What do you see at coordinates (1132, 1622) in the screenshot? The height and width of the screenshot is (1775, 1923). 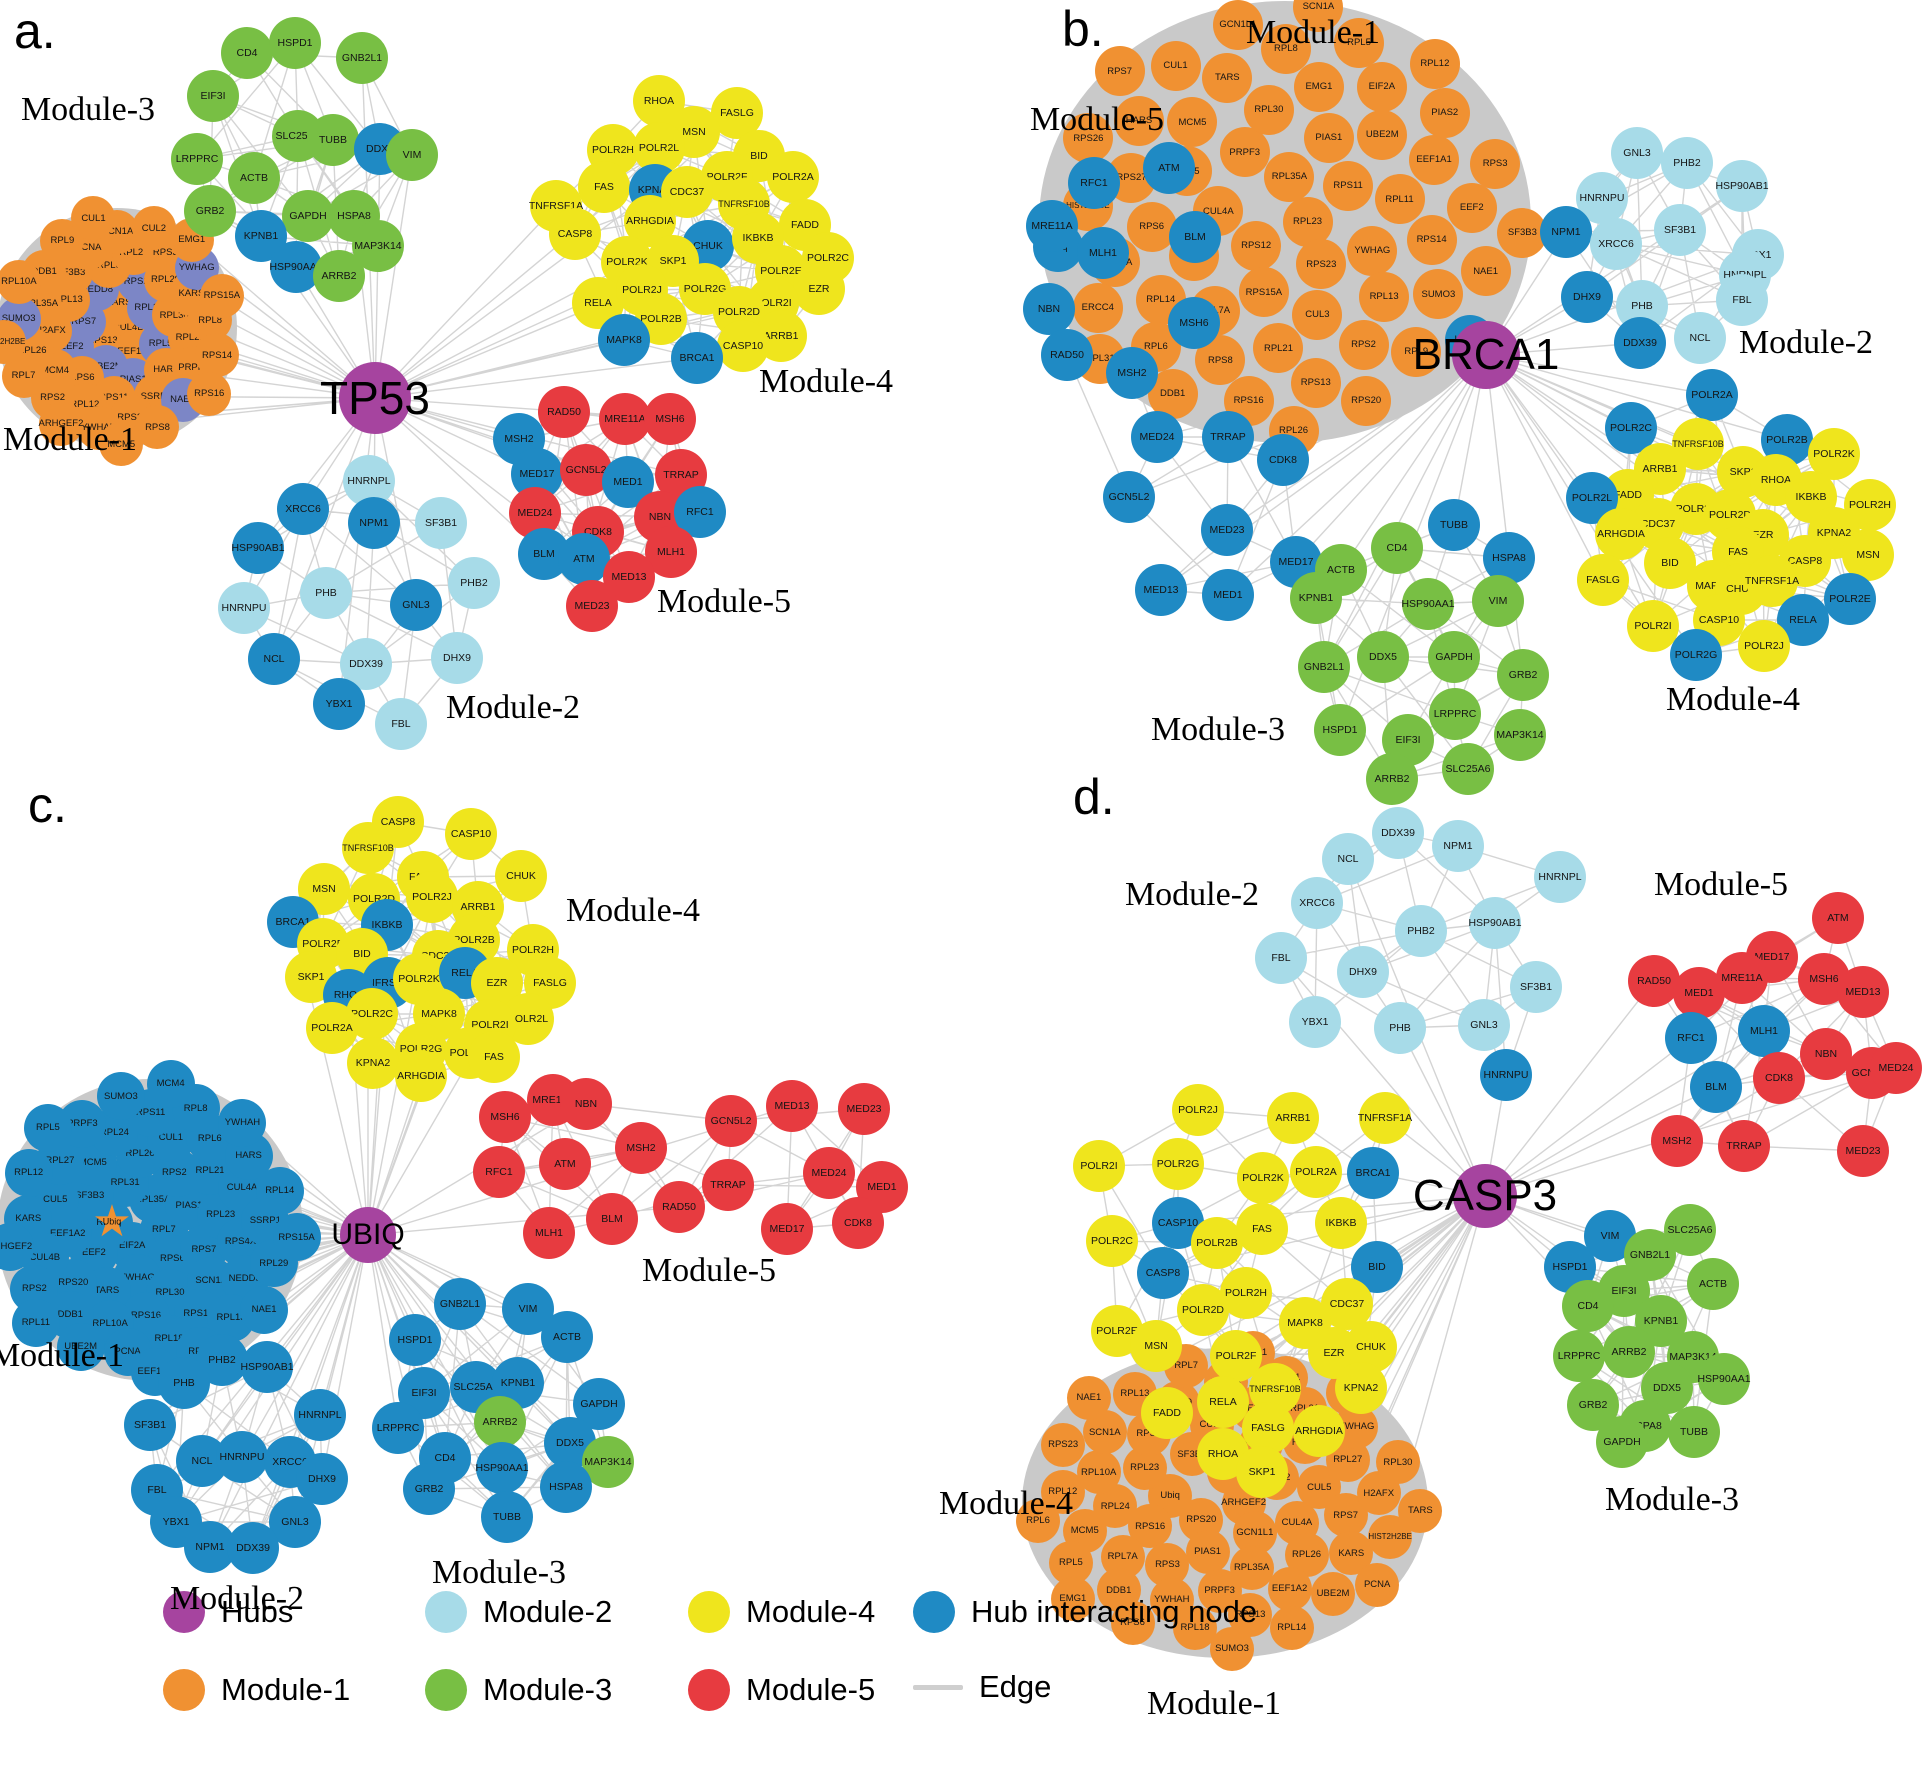 I see `gene-node-rps6: RPS6` at bounding box center [1132, 1622].